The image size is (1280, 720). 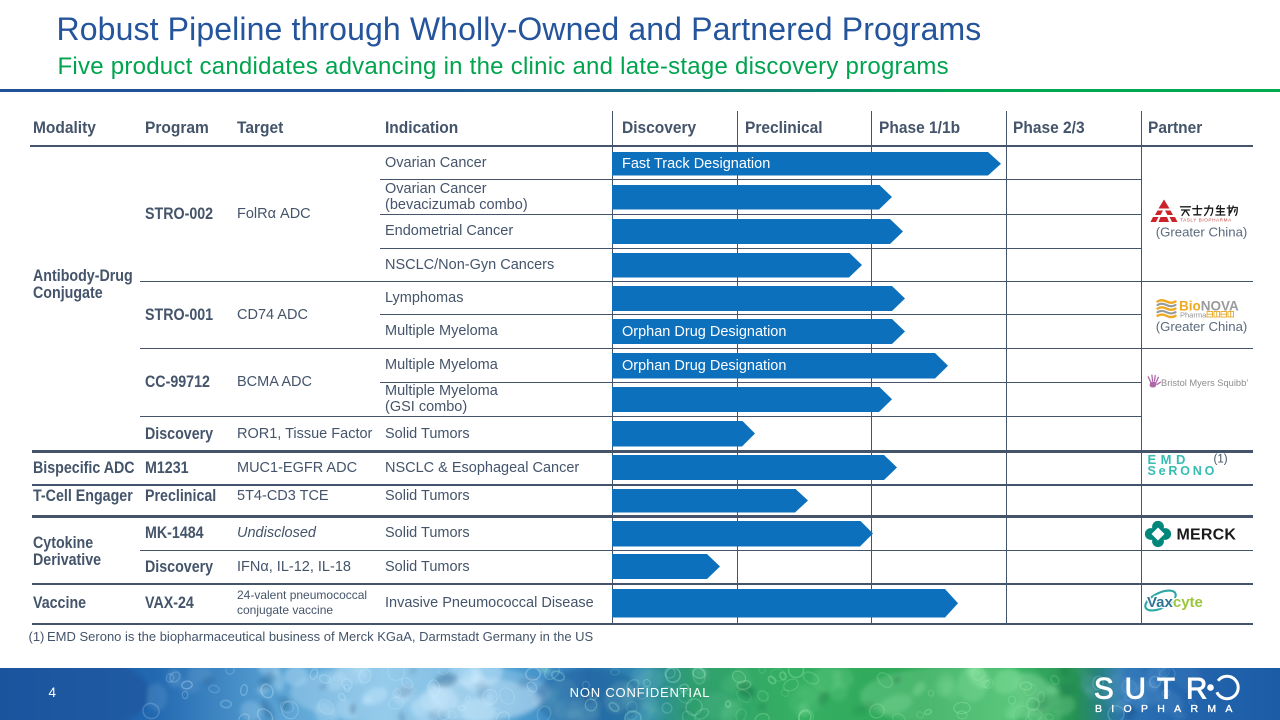 I want to click on svg-text: Bristol Myers Squibb’, so click(x=1204, y=383).